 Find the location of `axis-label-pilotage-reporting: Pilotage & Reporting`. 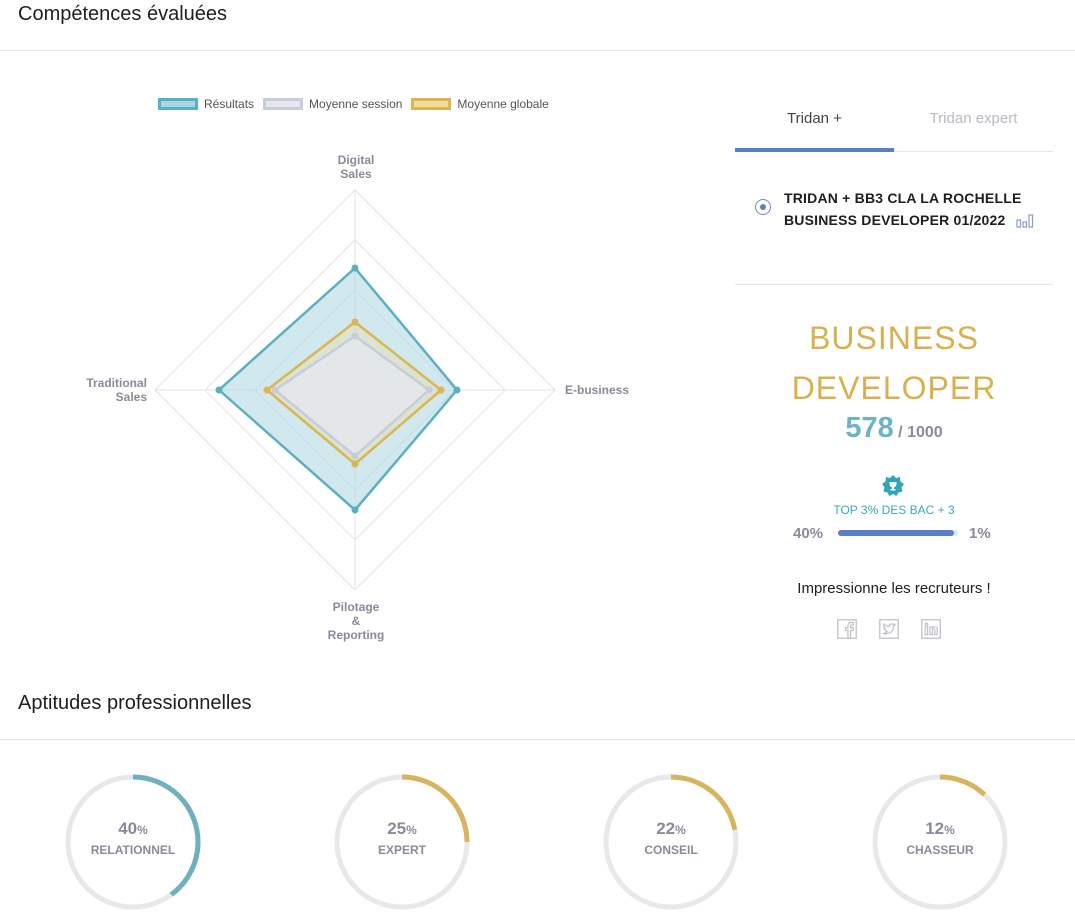

axis-label-pilotage-reporting: Pilotage & Reporting is located at coordinates (356, 621).